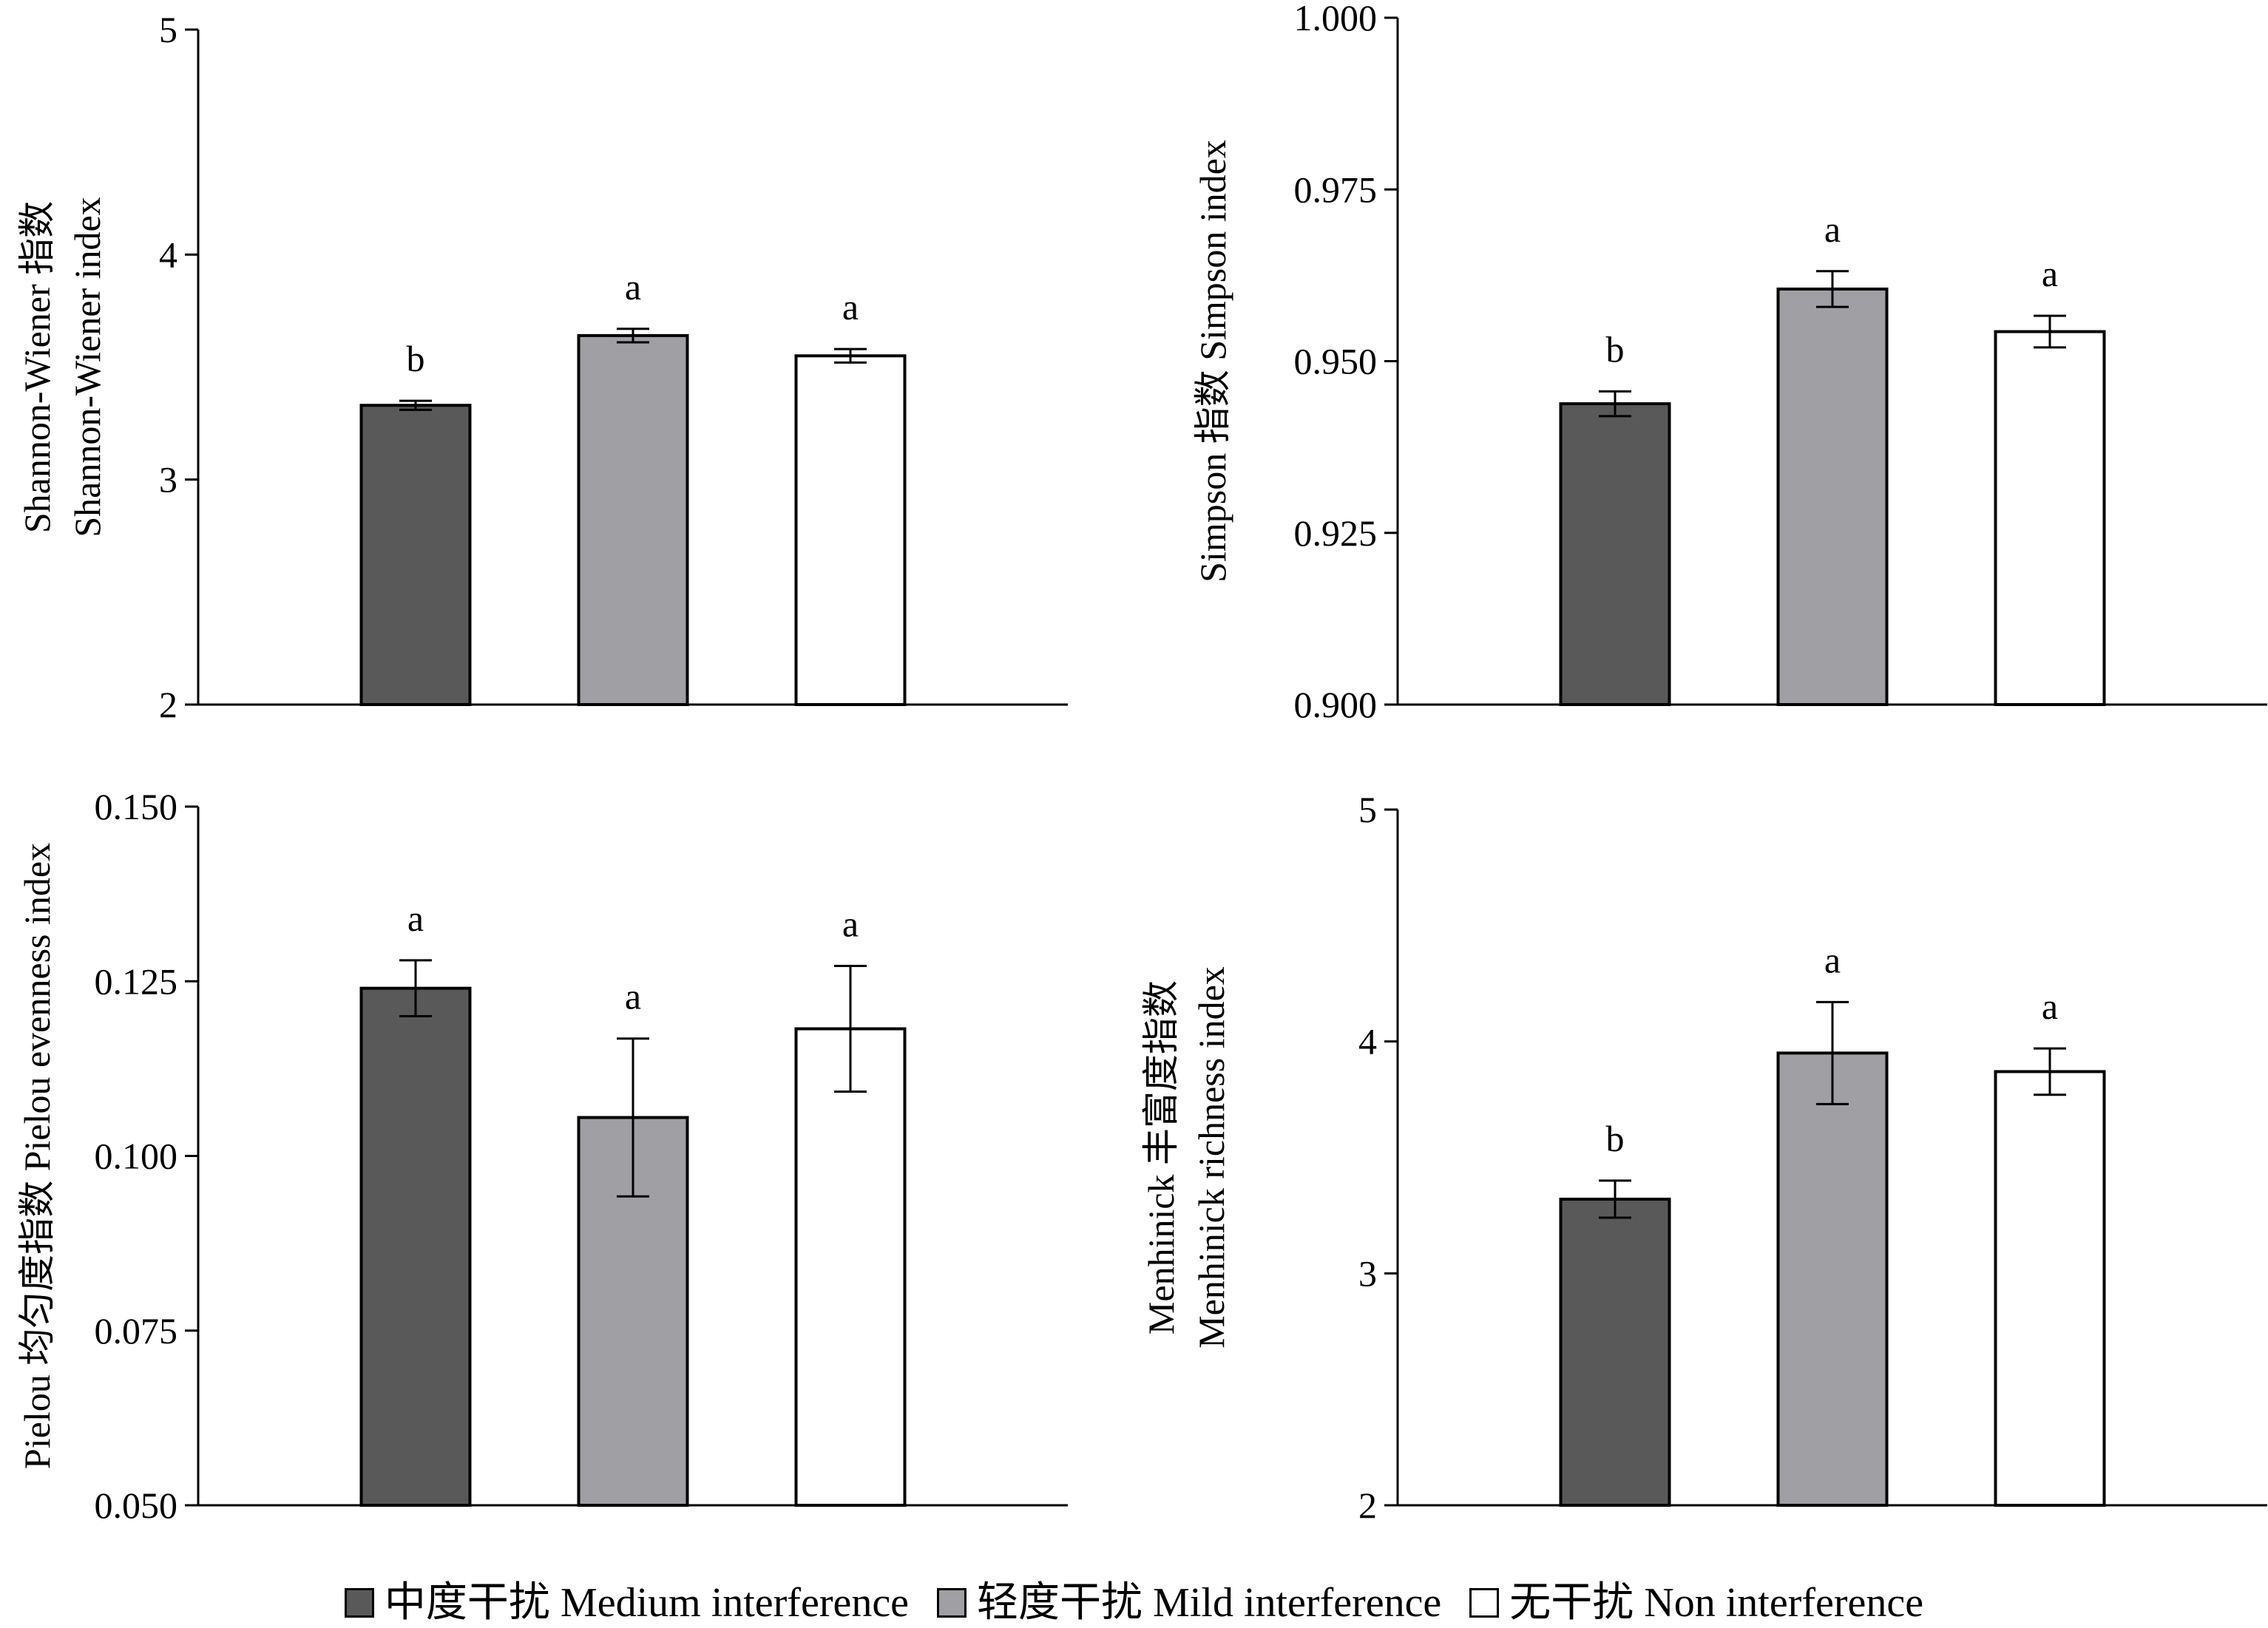 This screenshot has height=1628, width=2268. What do you see at coordinates (1336, 361) in the screenshot?
I see `y-tick-label: 0.950` at bounding box center [1336, 361].